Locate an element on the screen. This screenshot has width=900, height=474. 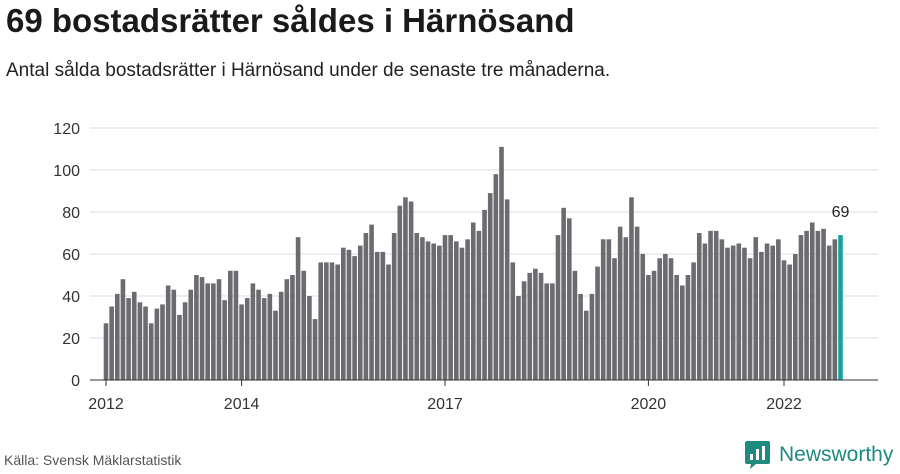
x-tick-label: 2022 is located at coordinates (784, 403).